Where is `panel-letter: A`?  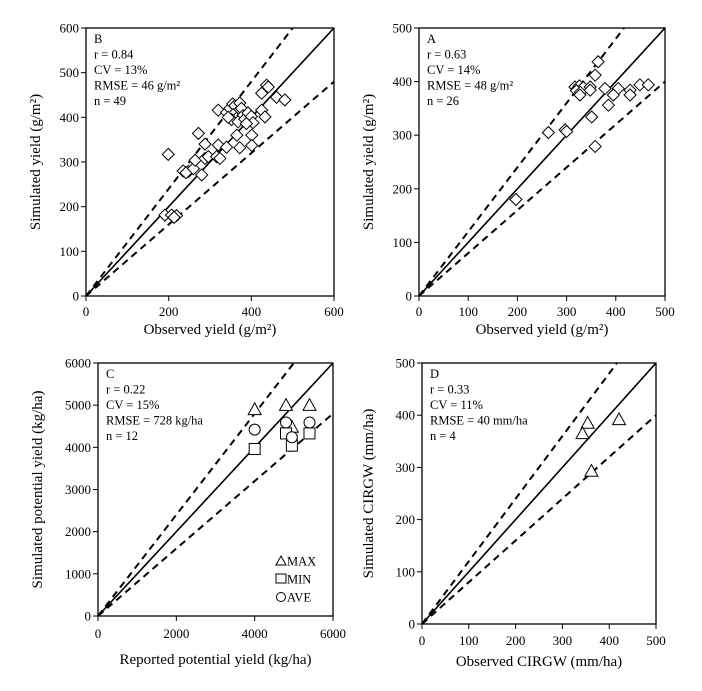 panel-letter: A is located at coordinates (431, 39).